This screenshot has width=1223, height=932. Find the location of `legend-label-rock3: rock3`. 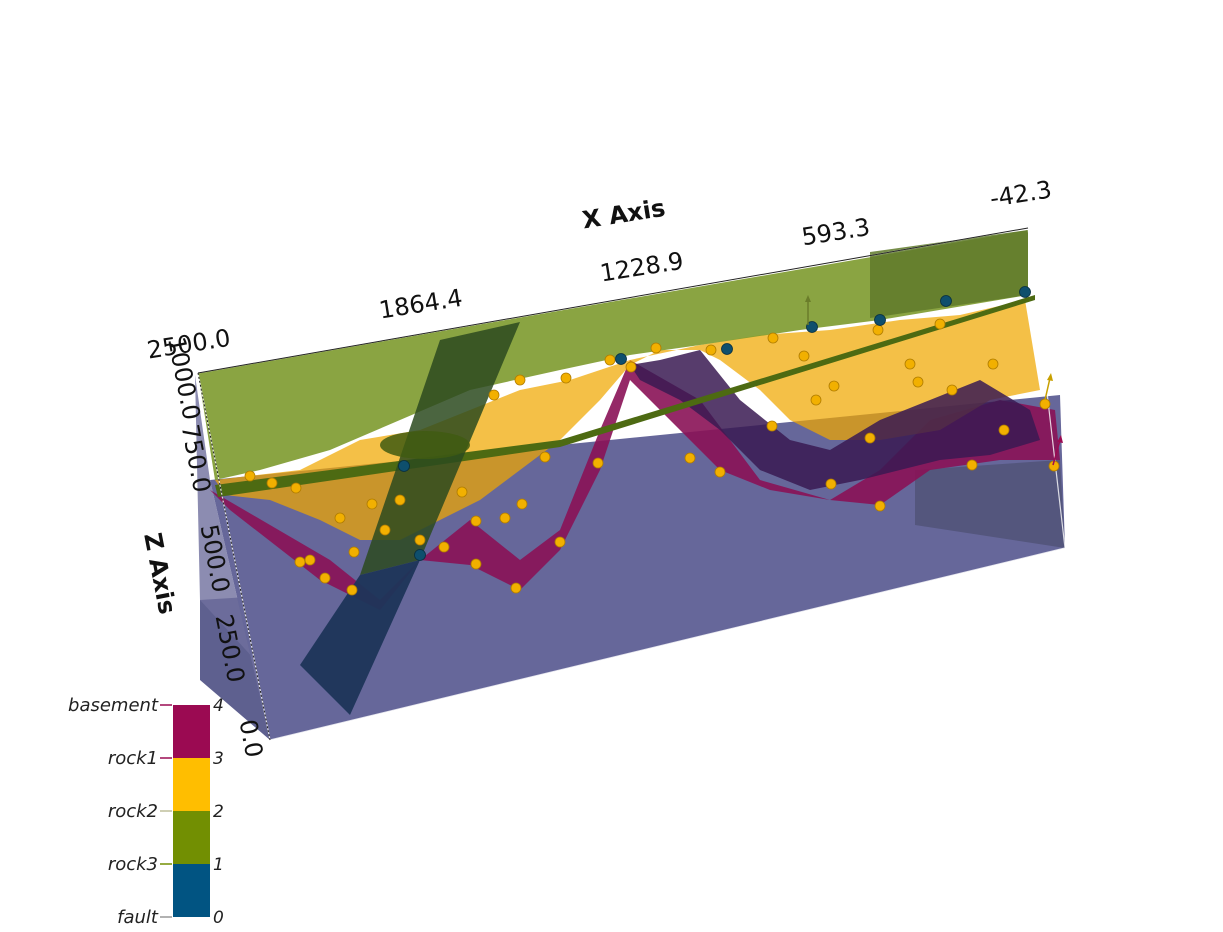

legend-label-rock3: rock3 is located at coordinates (133, 864).